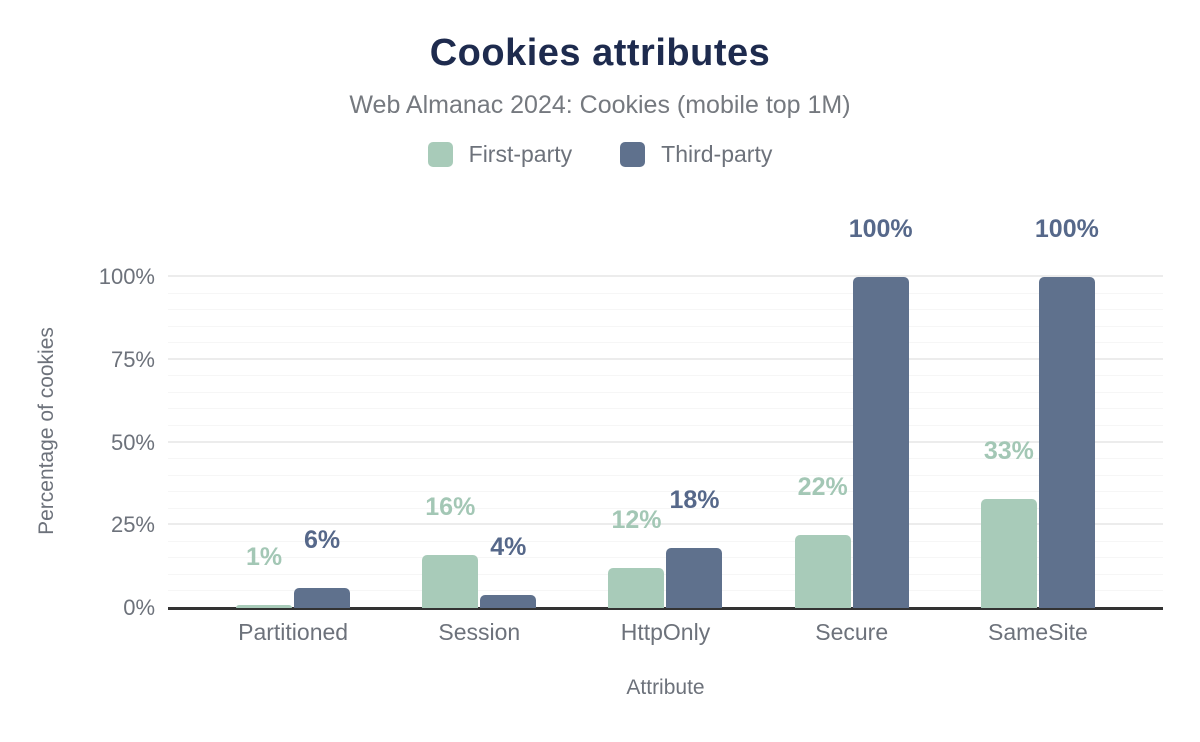 This screenshot has width=1200, height=742. What do you see at coordinates (293, 632) in the screenshot?
I see `x-tick-label-partitioned: Partitioned` at bounding box center [293, 632].